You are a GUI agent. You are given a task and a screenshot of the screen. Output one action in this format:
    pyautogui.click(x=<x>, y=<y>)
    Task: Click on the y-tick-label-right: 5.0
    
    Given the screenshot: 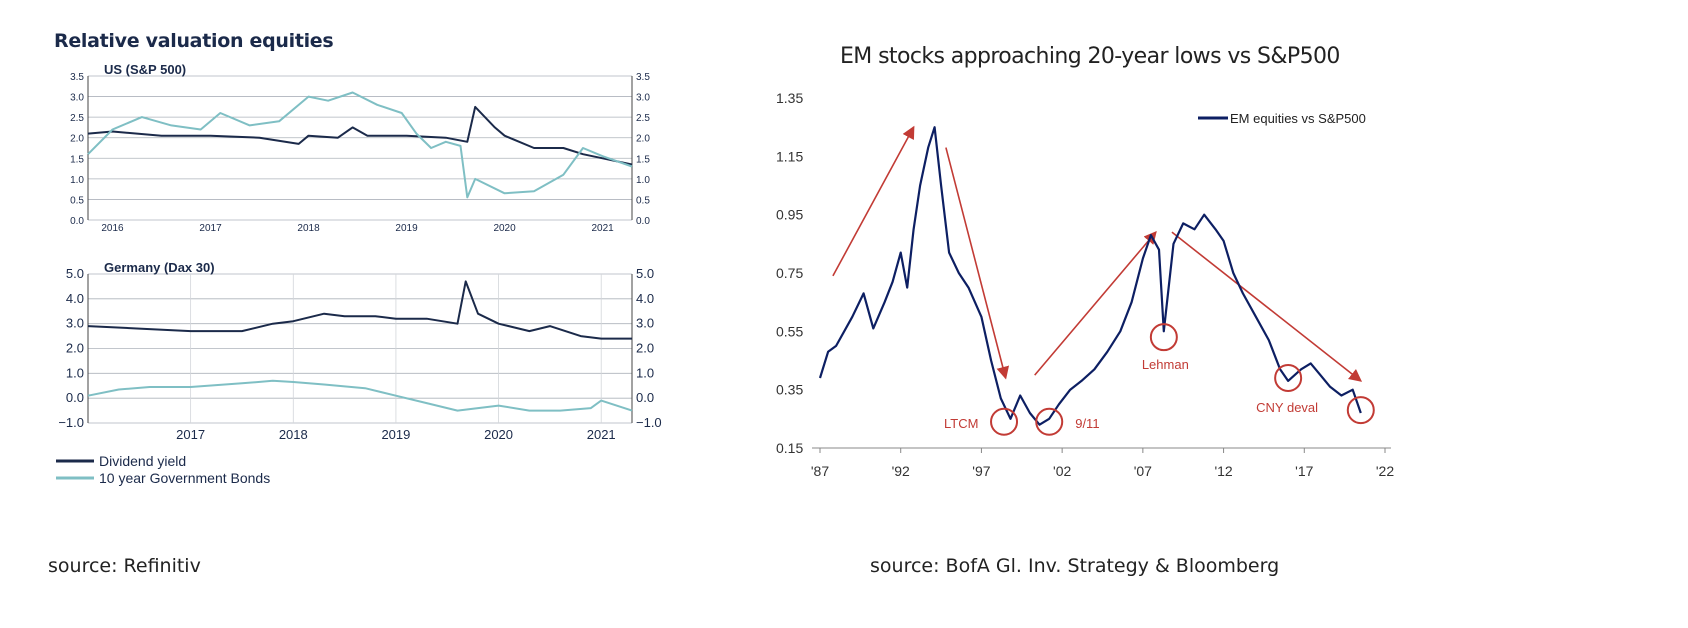 What is the action you would take?
    pyautogui.click(x=645, y=273)
    